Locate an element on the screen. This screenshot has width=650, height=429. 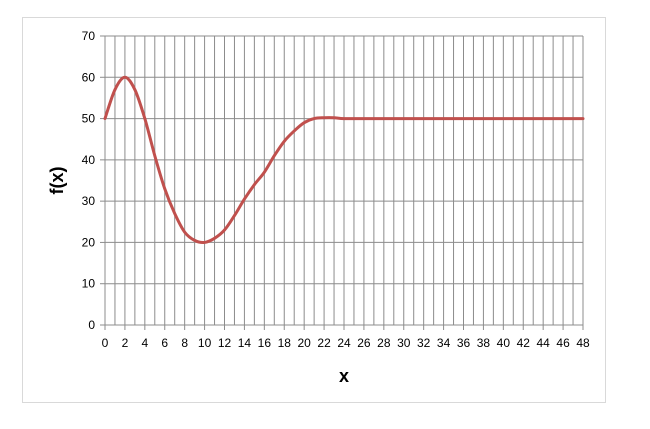
y-tick-label: 10 is located at coordinates (89, 284).